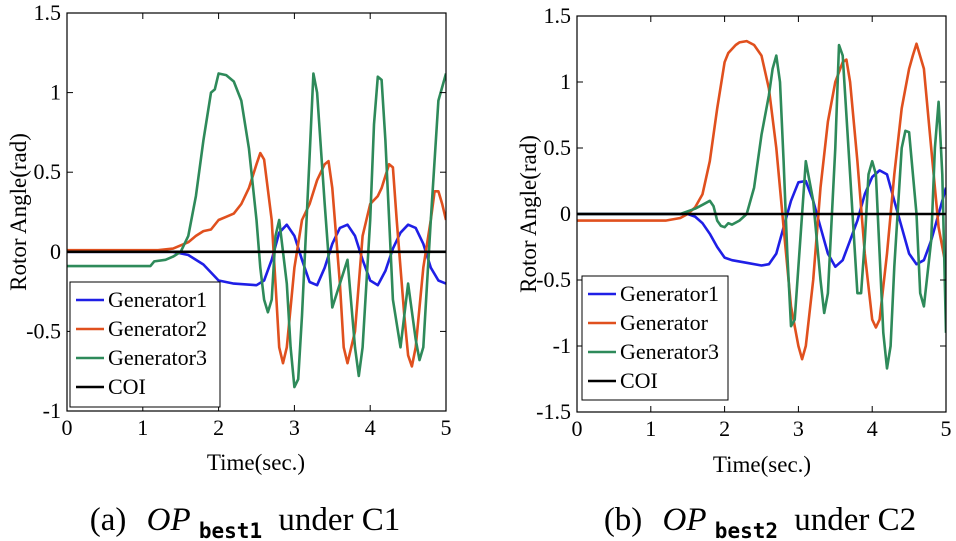  I want to click on y-tick-label-b-4: 0.5, so click(558, 147).